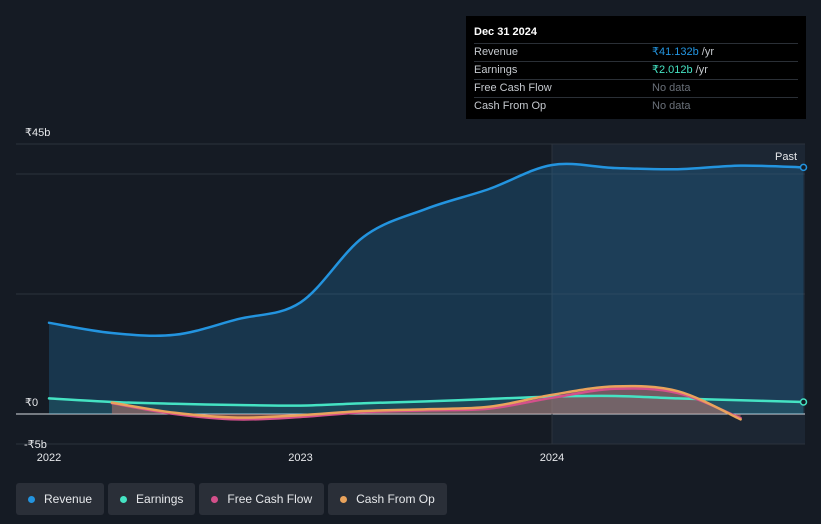 The height and width of the screenshot is (524, 821). What do you see at coordinates (636, 53) in the screenshot?
I see `tooltip-row-revenue: Revenue ₹41.132b /yr` at bounding box center [636, 53].